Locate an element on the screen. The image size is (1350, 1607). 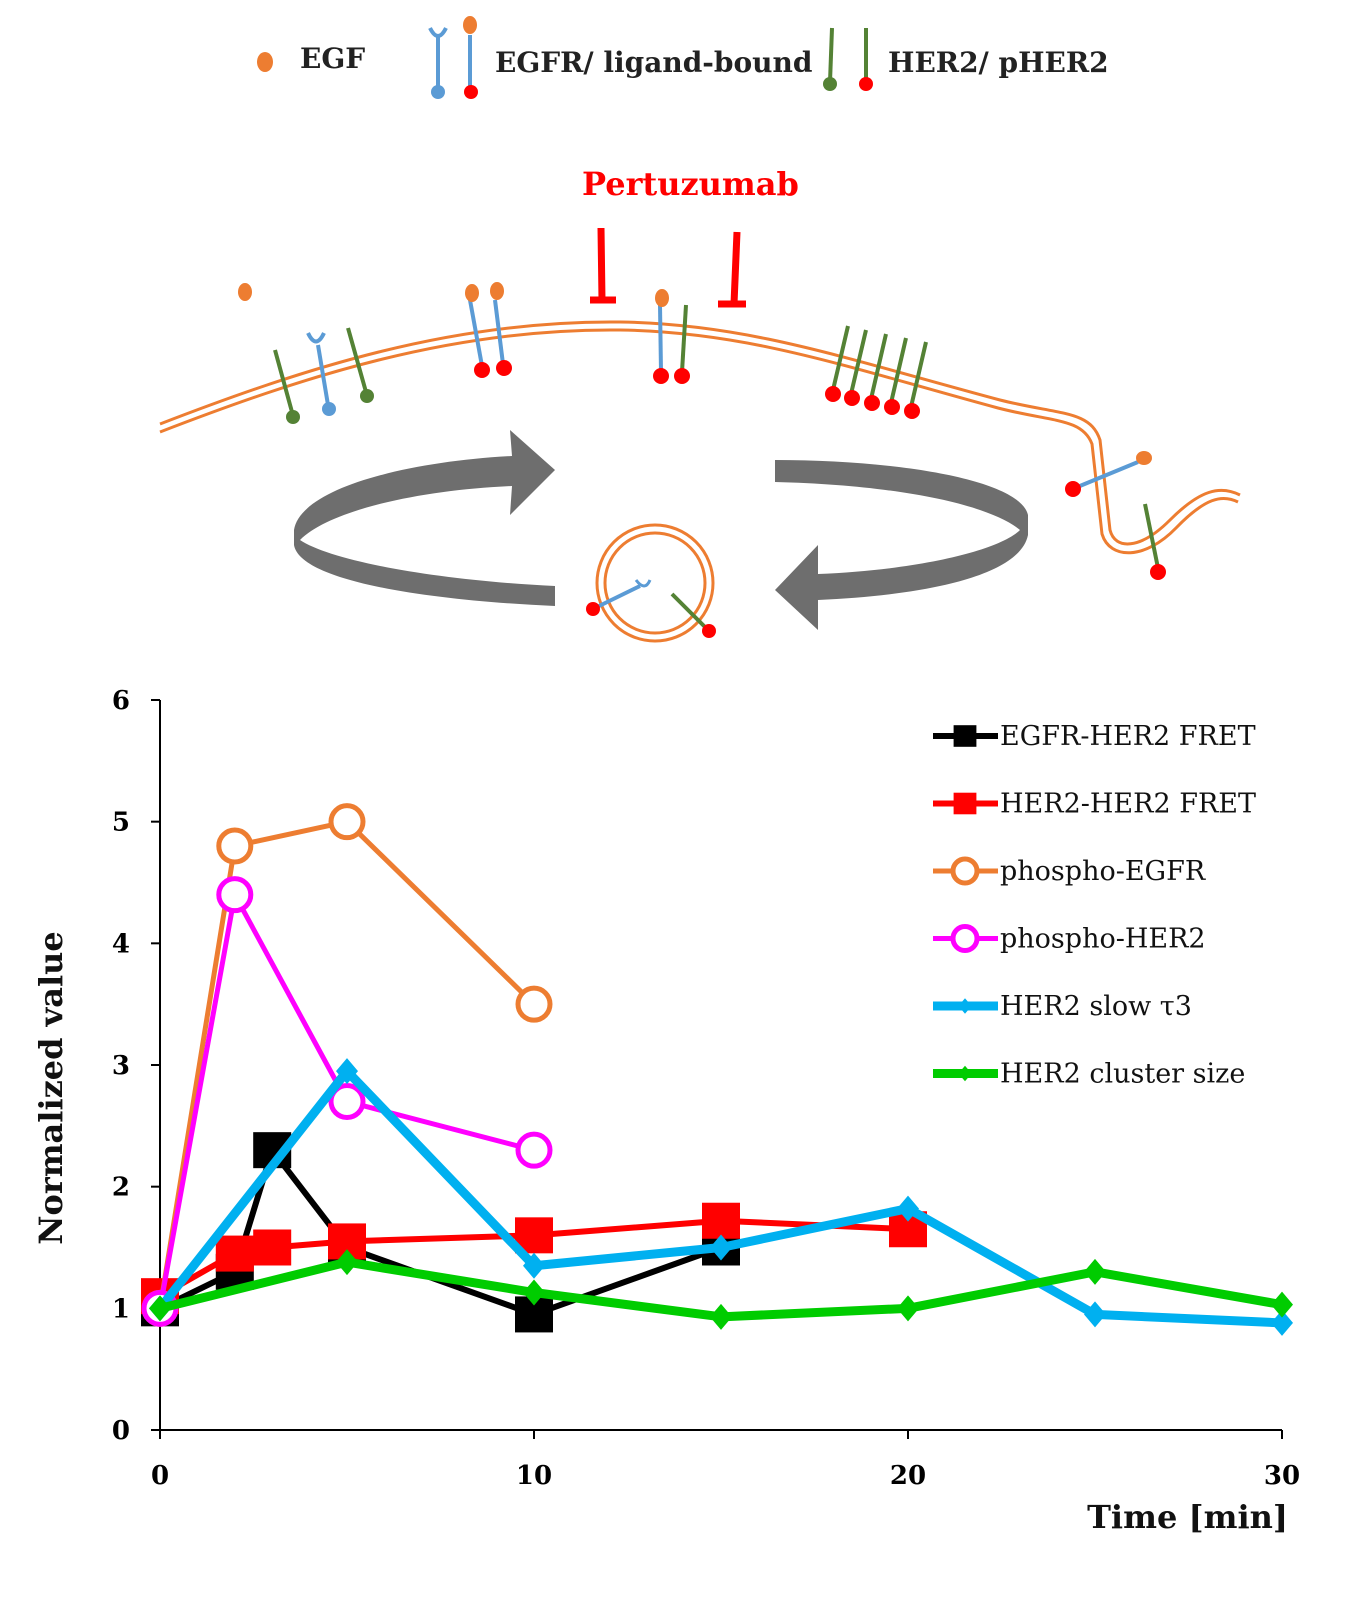
series-phospho-her2 is located at coordinates (347, 1101).